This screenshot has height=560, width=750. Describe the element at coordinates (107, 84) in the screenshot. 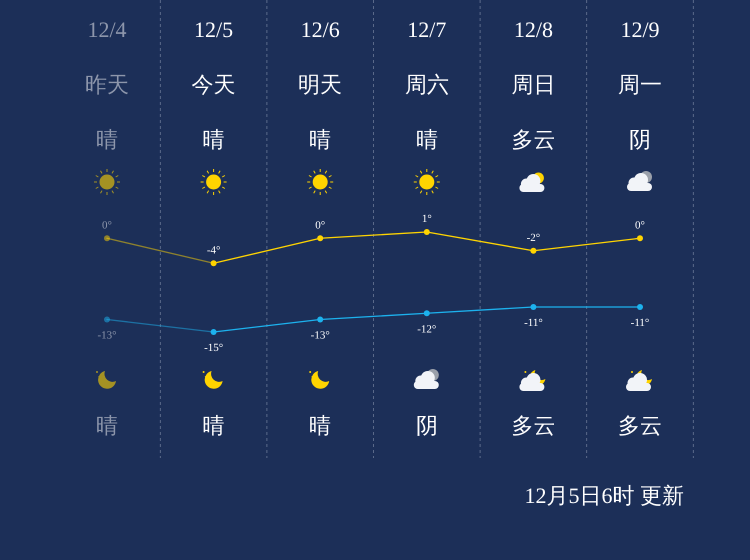

I see `text: 昨天` at that location.